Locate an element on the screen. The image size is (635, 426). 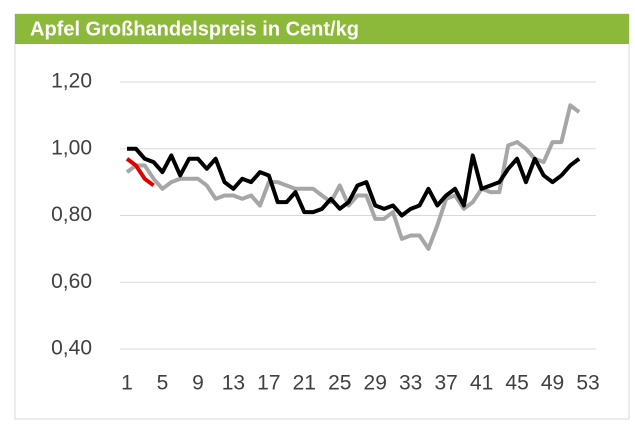
y-tick-label: 1,00 is located at coordinates (71, 147).